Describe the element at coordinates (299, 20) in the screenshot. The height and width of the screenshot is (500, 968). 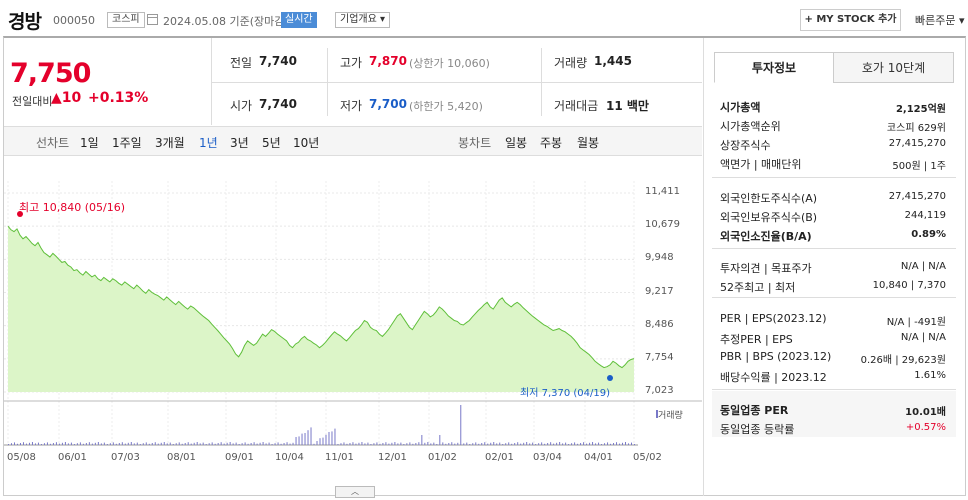
I see `realtime-button: 실시간` at that location.